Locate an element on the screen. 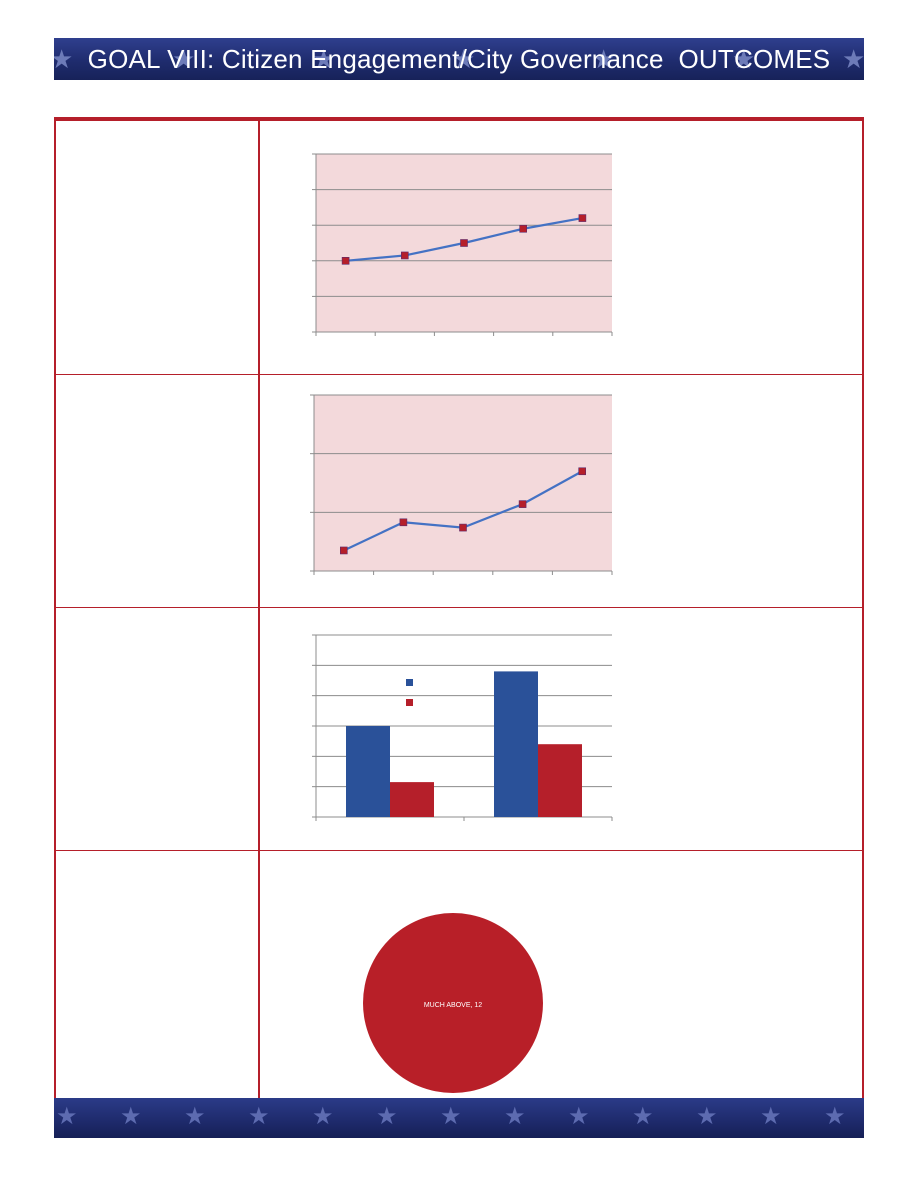 The width and height of the screenshot is (918, 1188). footer-band: ★ ★ ★ ★ ★ ★ ★ ★ ★ ★ ★ ★ ★ is located at coordinates (459, 1118).